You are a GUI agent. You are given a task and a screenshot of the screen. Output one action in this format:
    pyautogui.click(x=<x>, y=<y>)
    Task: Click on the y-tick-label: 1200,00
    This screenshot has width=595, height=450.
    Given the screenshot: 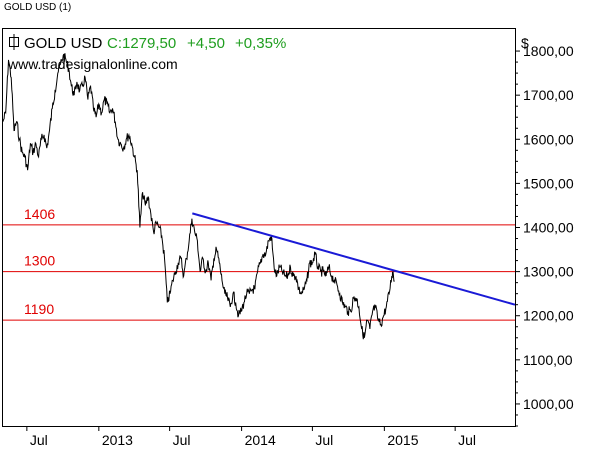 What is the action you would take?
    pyautogui.click(x=548, y=316)
    